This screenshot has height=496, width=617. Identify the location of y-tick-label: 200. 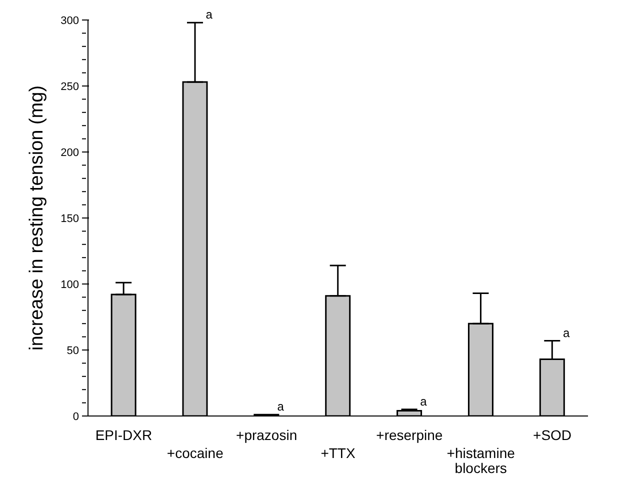
(69, 153).